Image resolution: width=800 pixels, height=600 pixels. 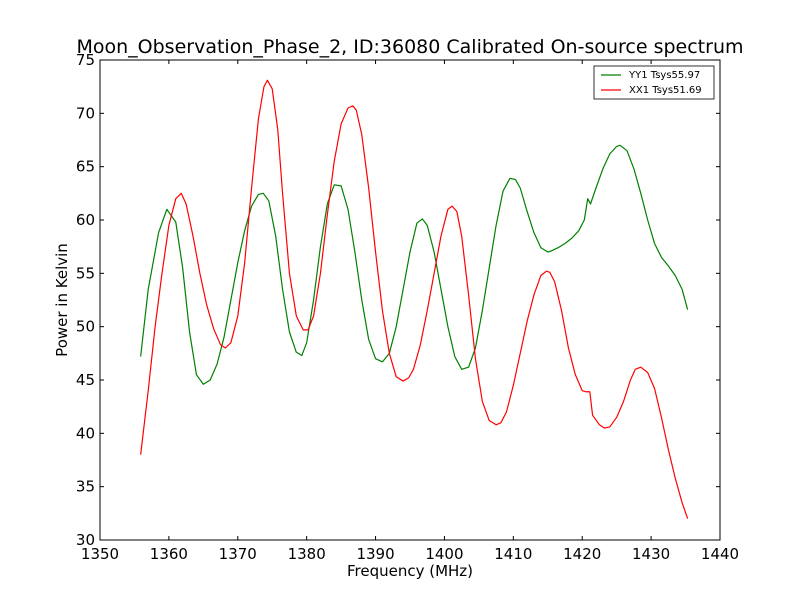 I want to click on y-tick-label: 70, so click(x=85, y=113).